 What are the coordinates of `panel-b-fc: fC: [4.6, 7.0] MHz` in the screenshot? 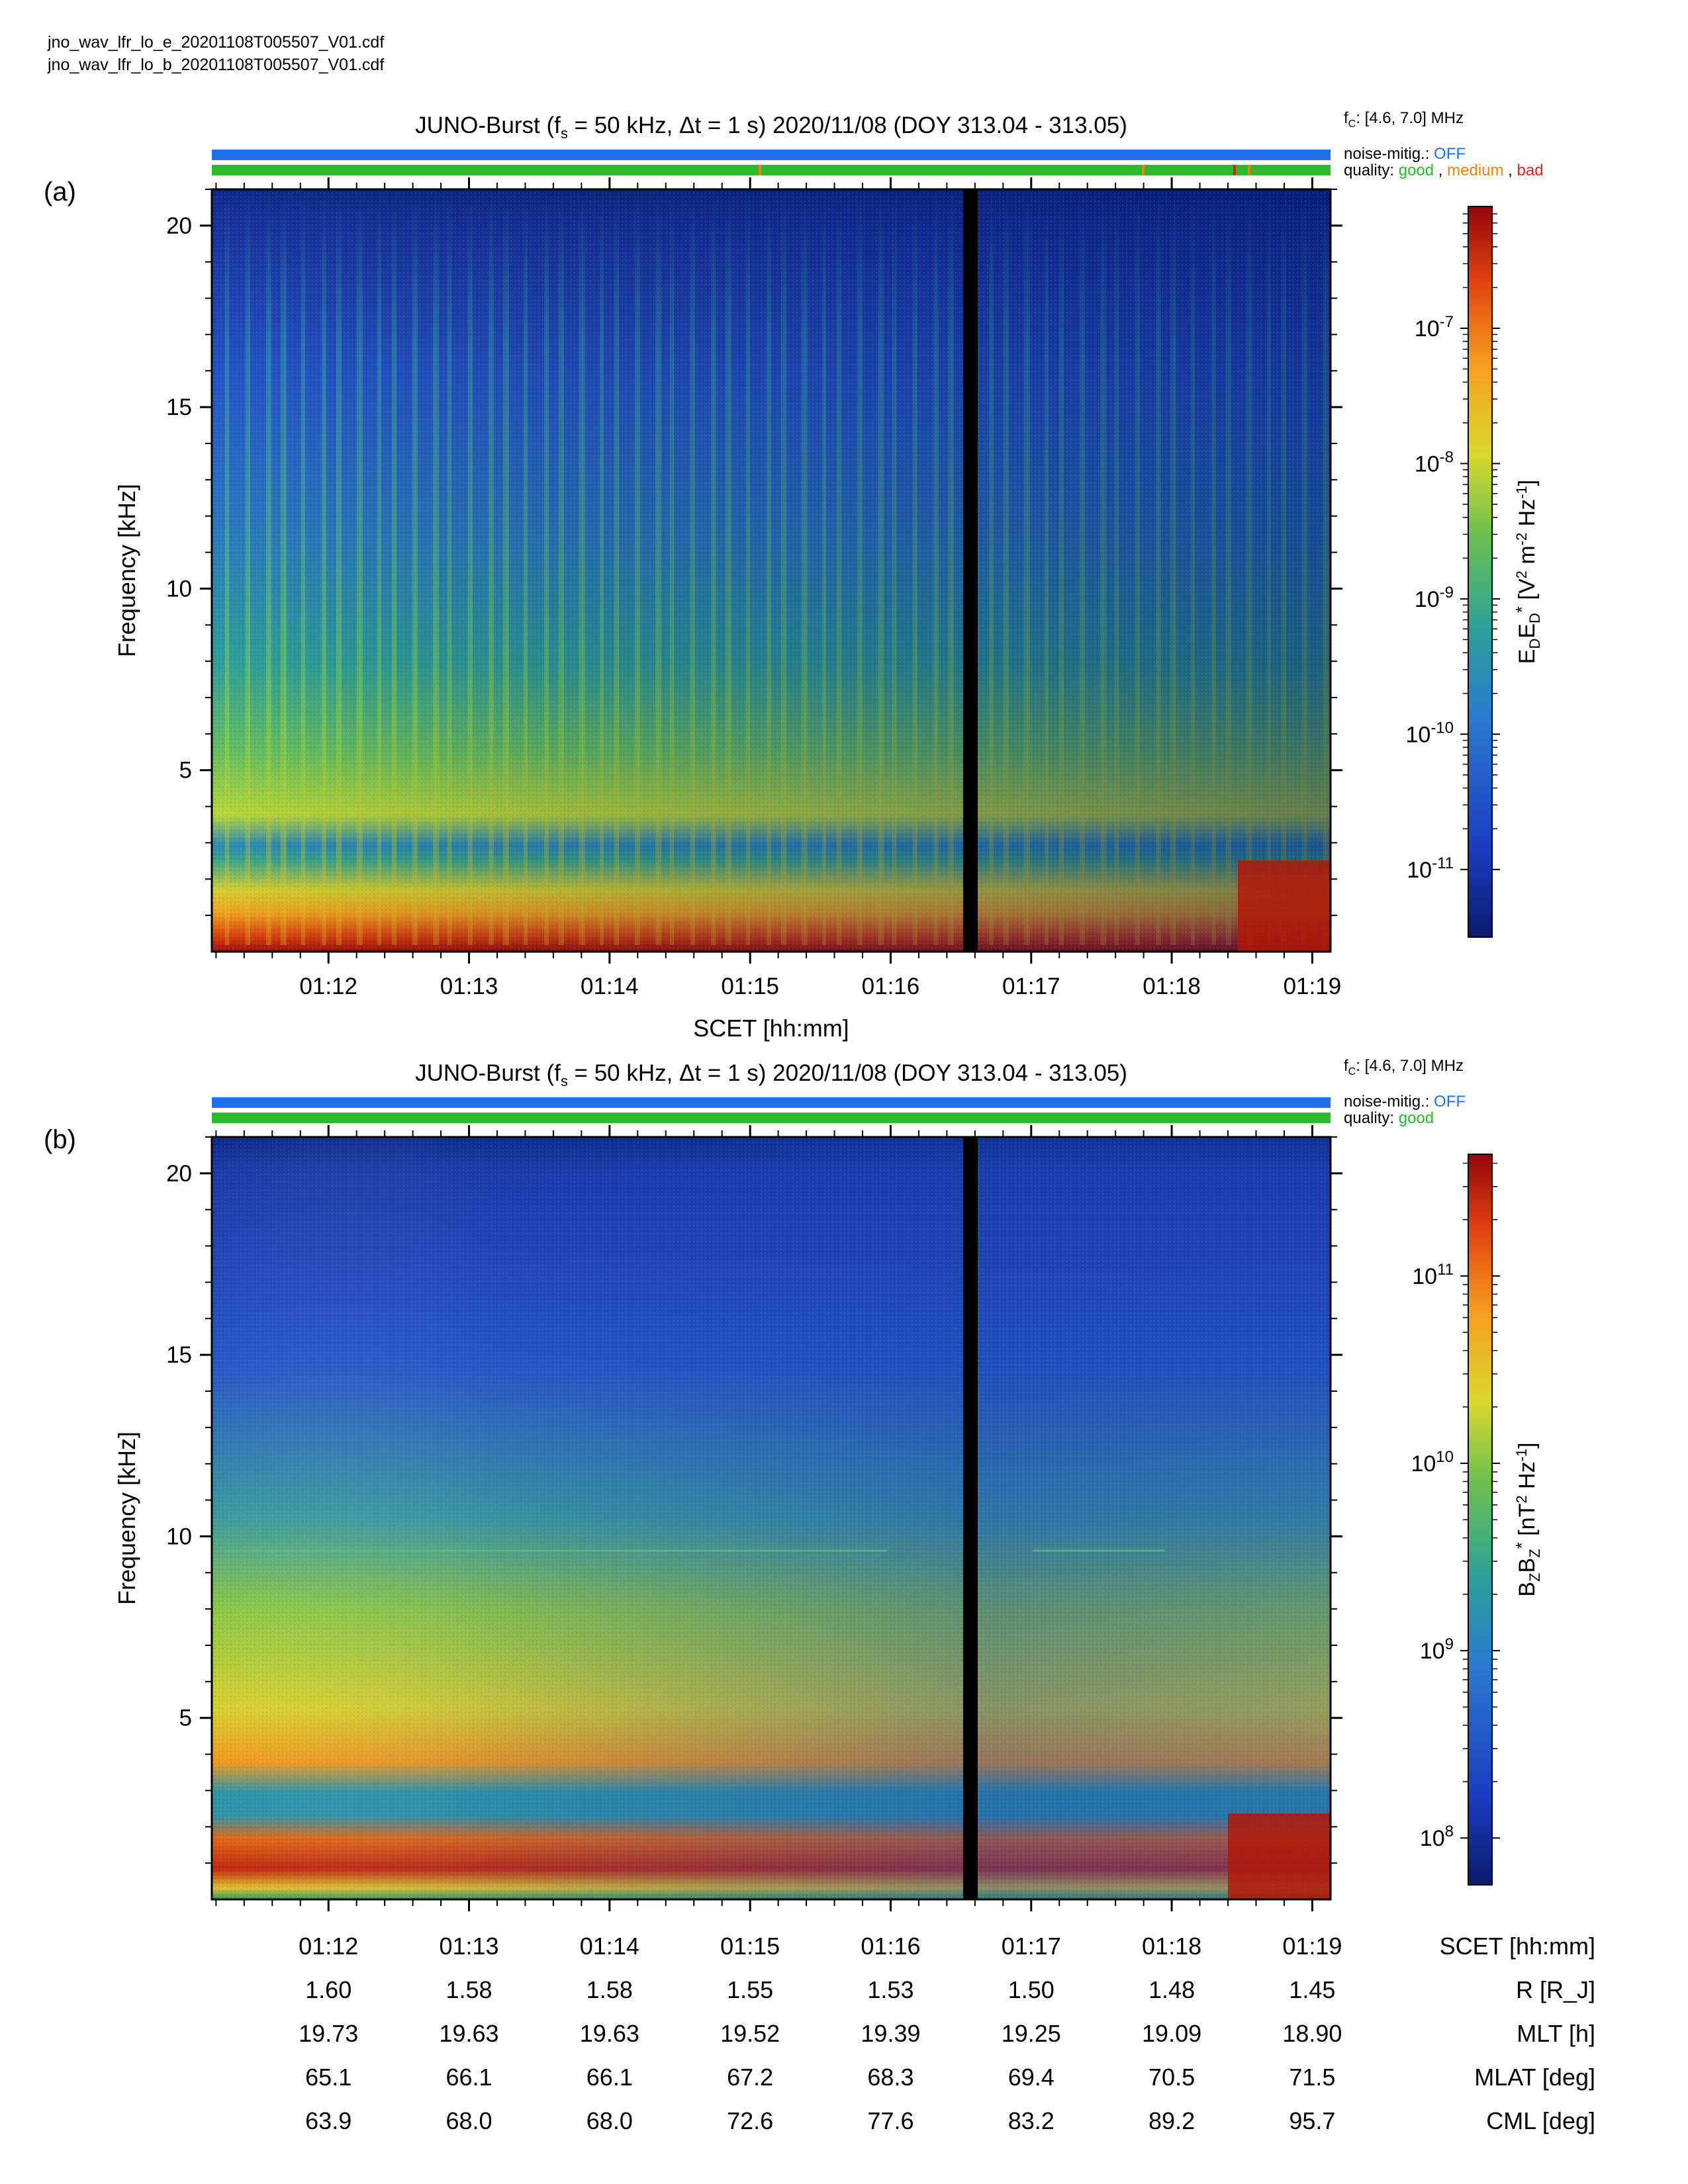 It's located at (1404, 1067).